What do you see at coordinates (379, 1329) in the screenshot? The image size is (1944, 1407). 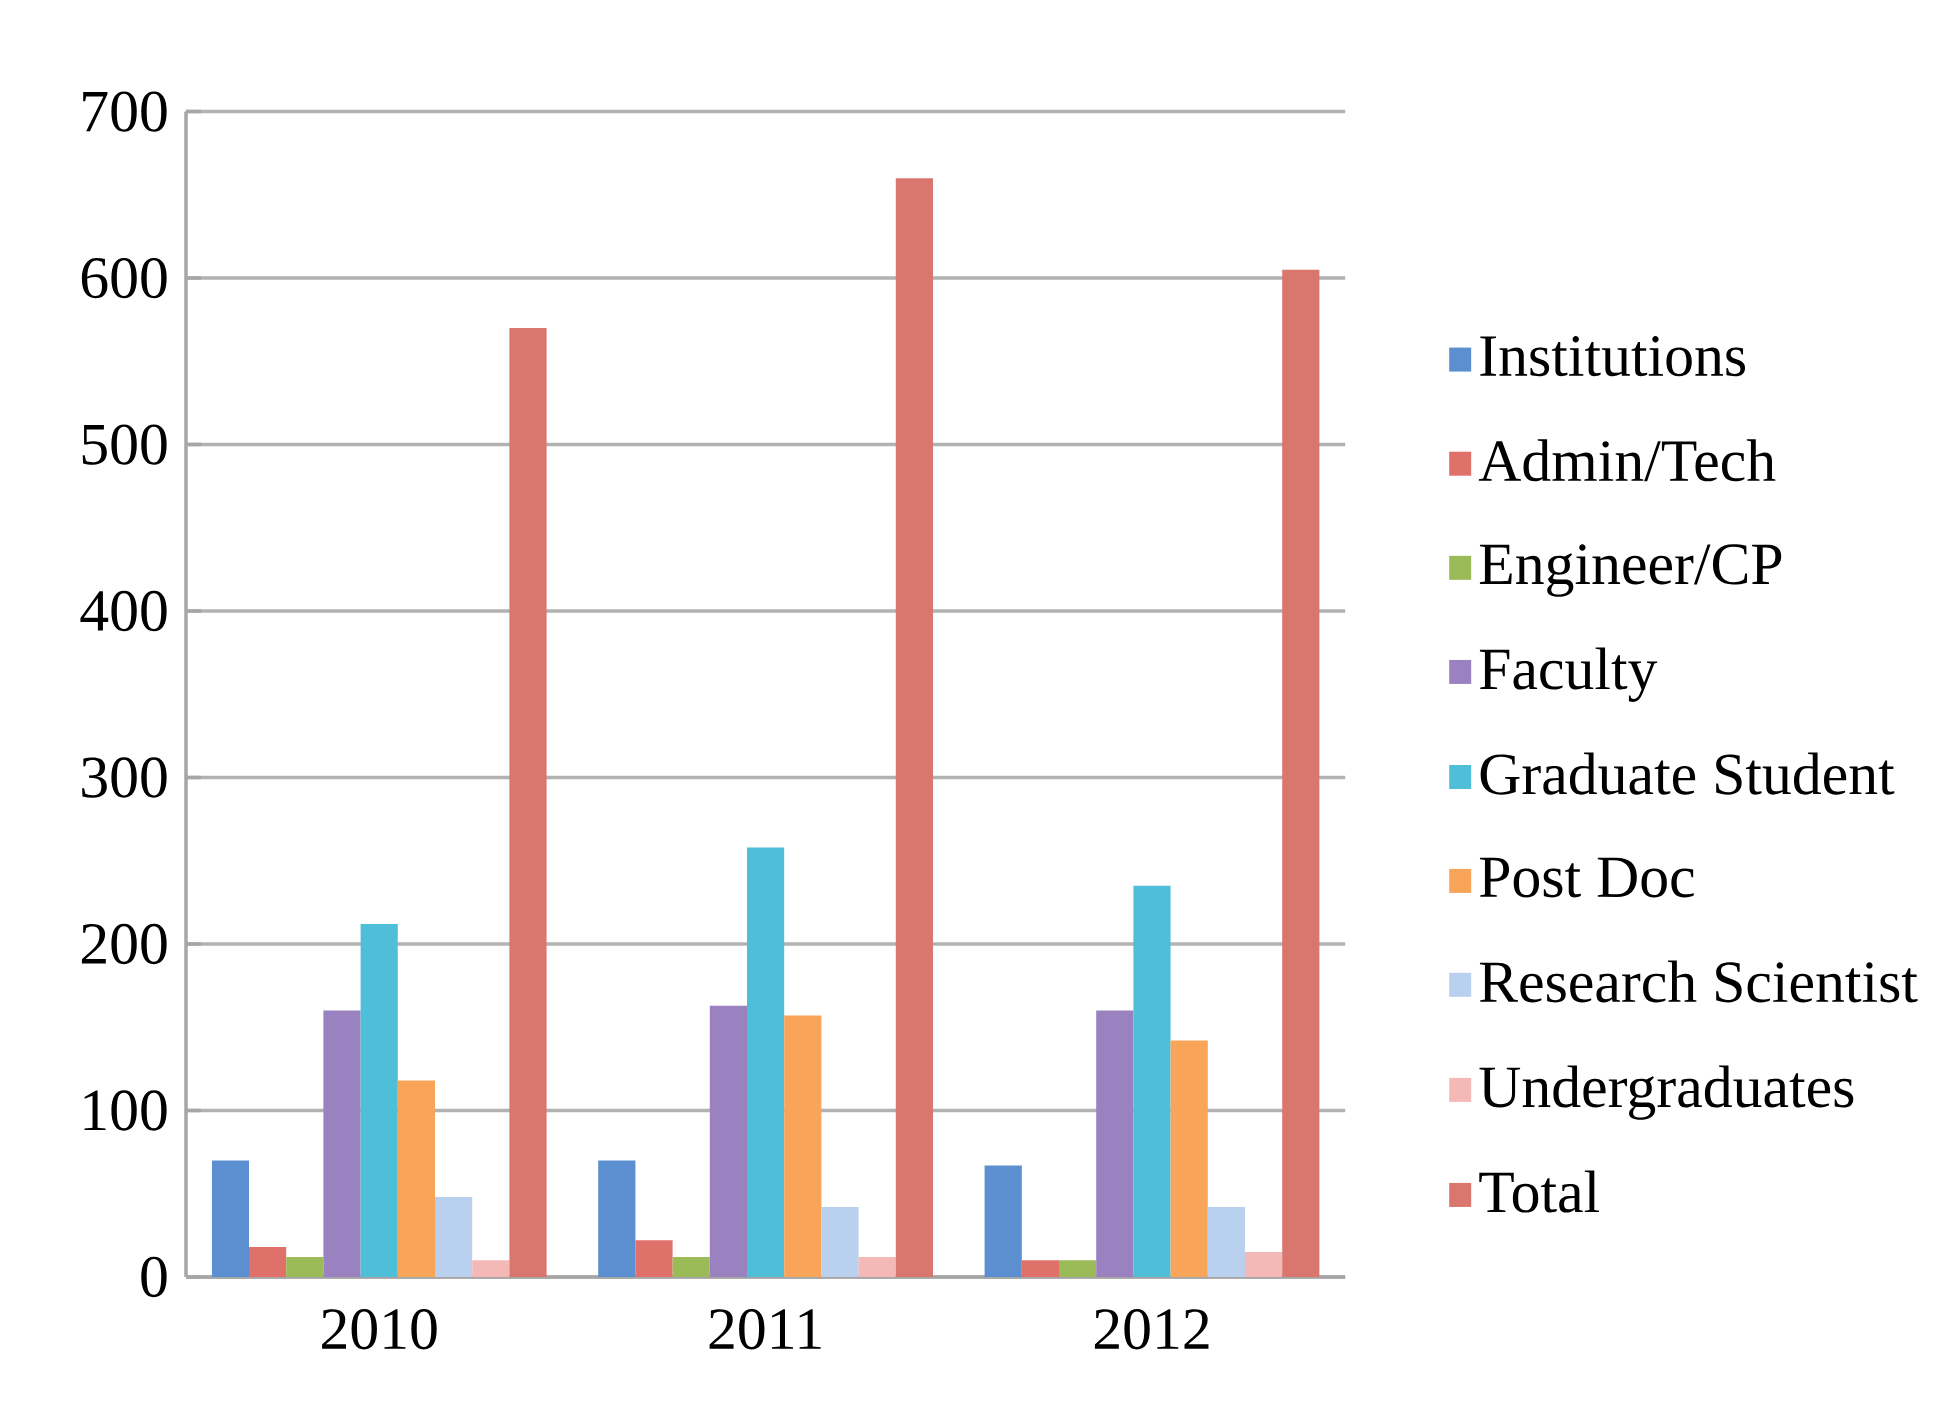 I see `x-tick-label: 2010` at bounding box center [379, 1329].